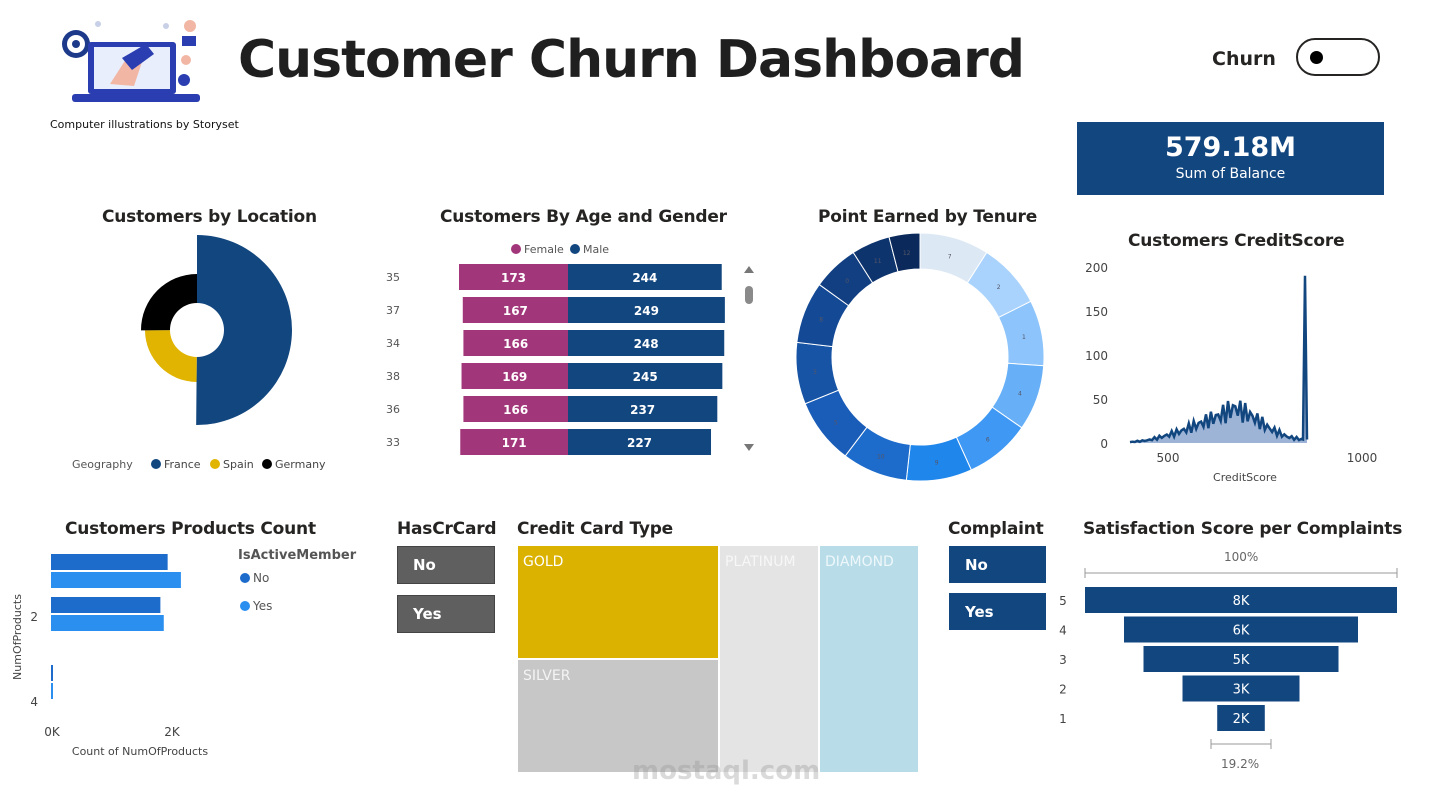 The image size is (1434, 806). I want to click on card-type-treemap: GOLD SILVER PLATINUM DIAMOND, so click(718, 659).